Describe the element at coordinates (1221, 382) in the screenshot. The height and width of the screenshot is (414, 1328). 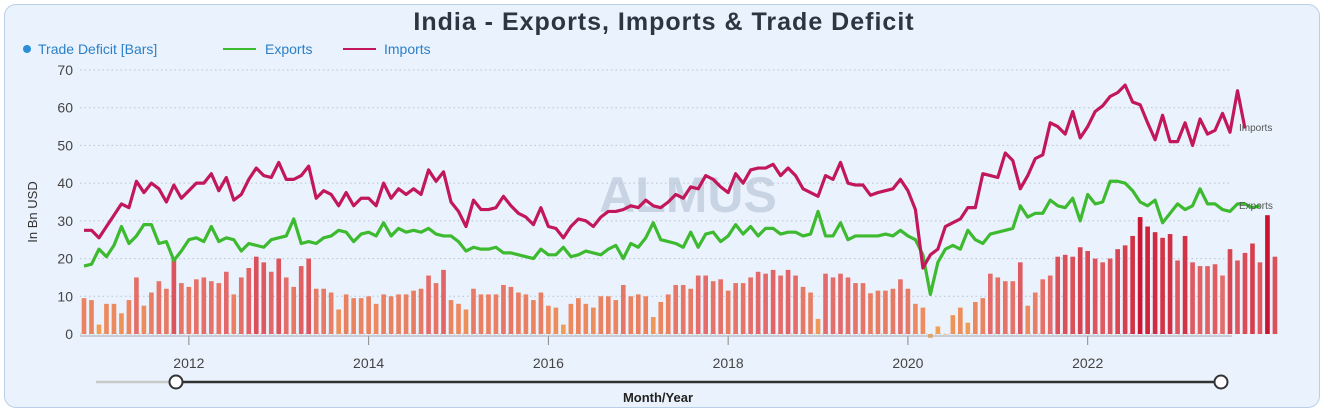
I see `slider-end-handle` at that location.